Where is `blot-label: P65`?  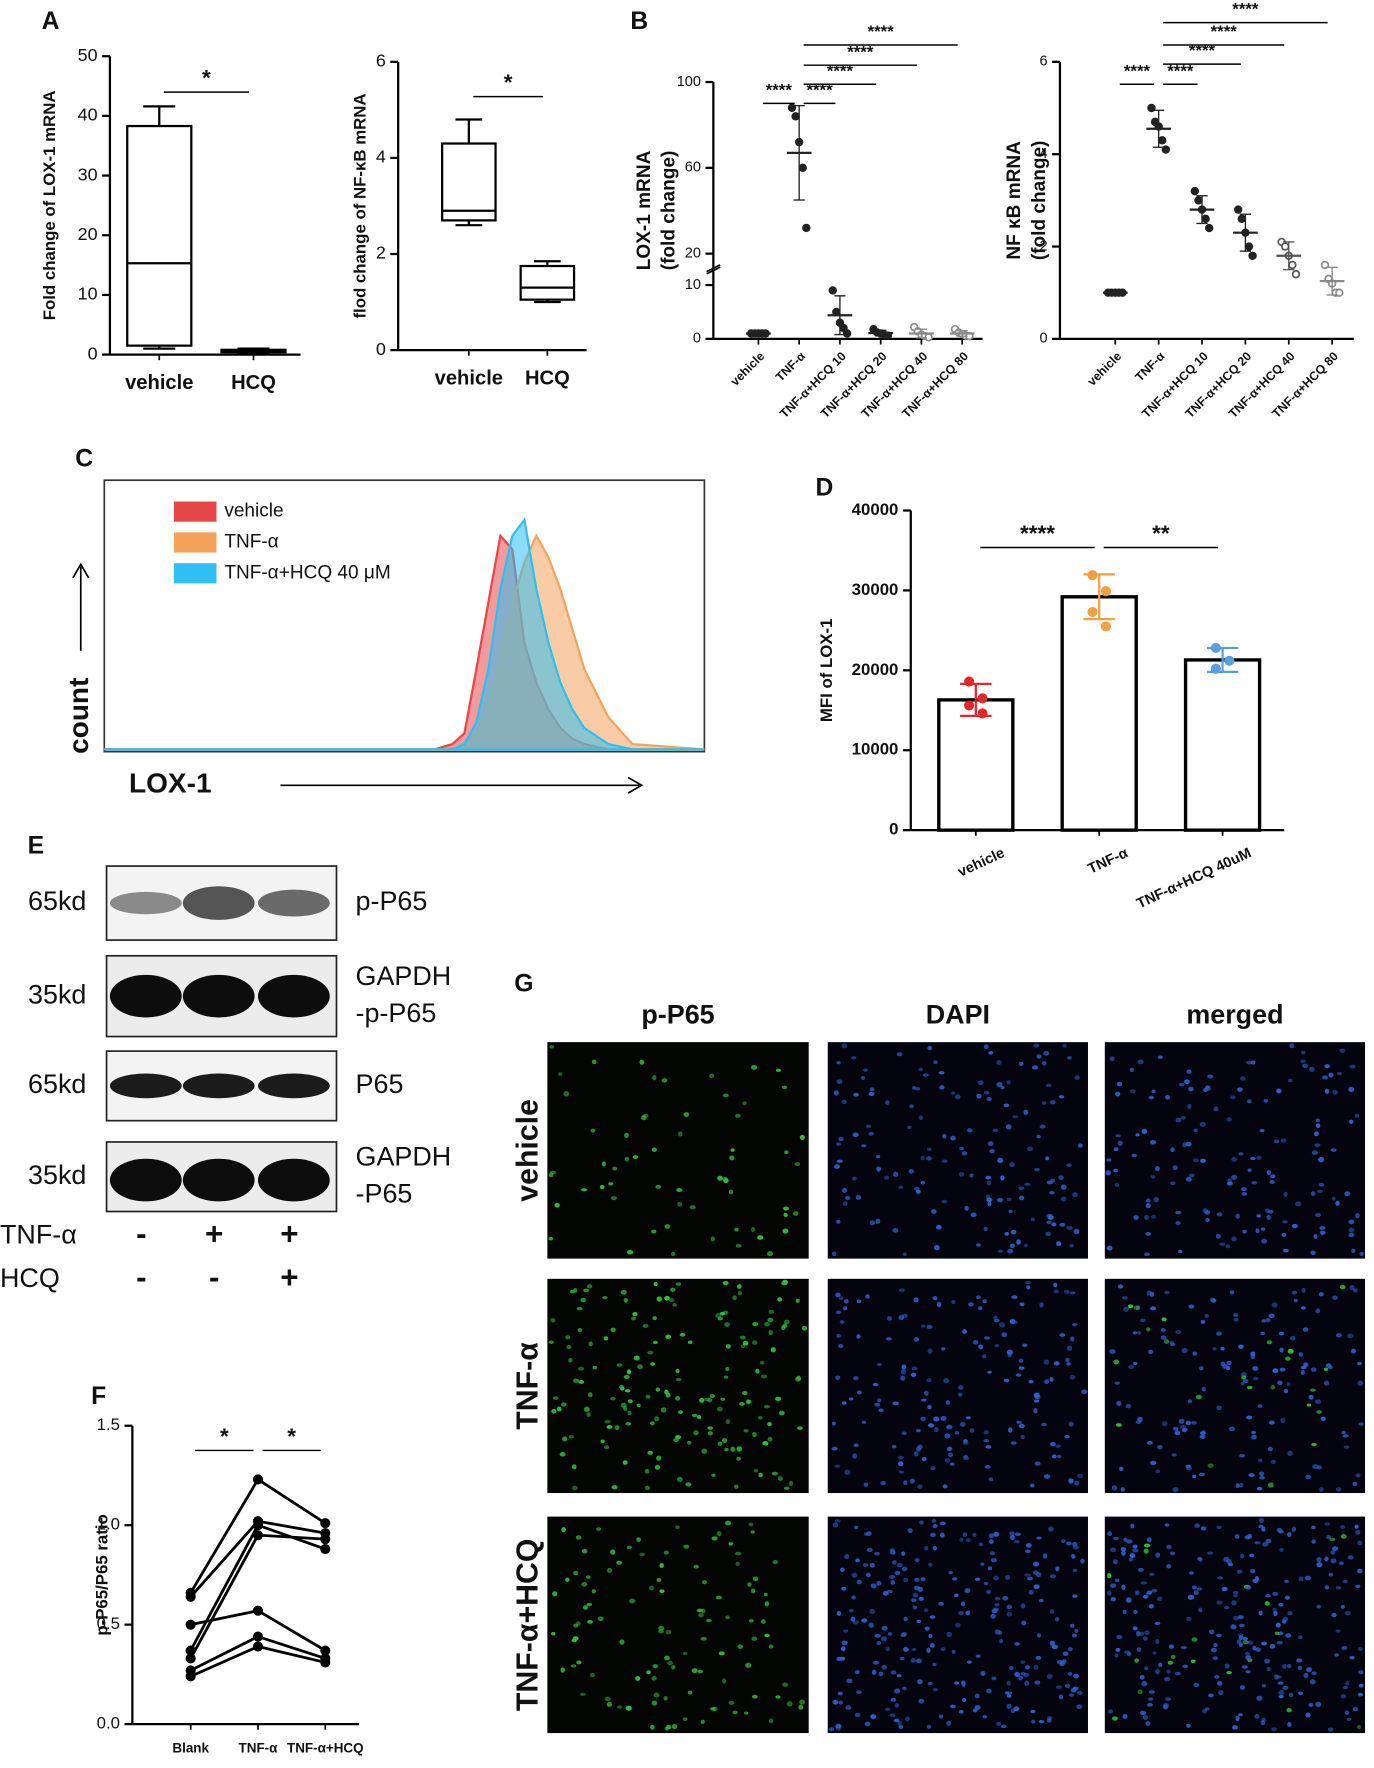 blot-label: P65 is located at coordinates (380, 1084).